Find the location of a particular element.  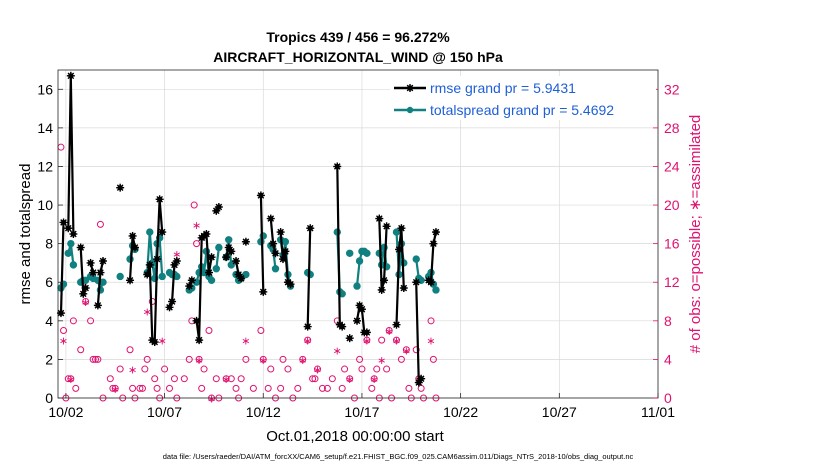

y-right-tick-label: 20 is located at coordinates (672, 205).